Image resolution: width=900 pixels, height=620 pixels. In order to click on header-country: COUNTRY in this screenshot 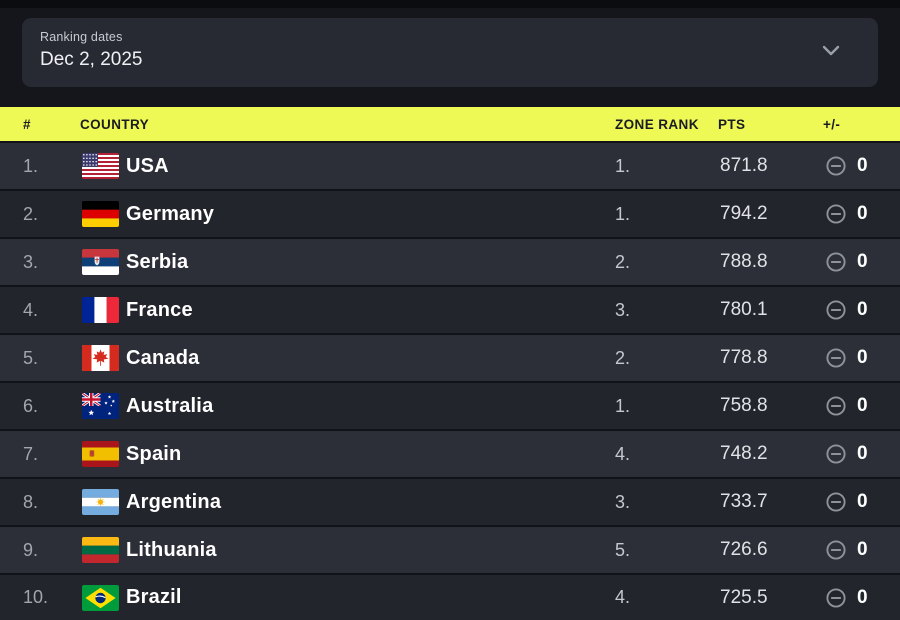, I will do `click(115, 124)`.